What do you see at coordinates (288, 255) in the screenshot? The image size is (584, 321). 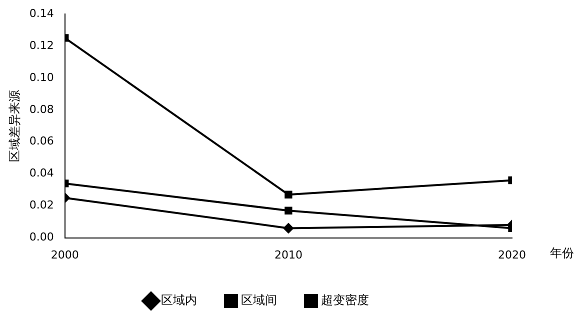 I see `x-tick-label: 2010` at bounding box center [288, 255].